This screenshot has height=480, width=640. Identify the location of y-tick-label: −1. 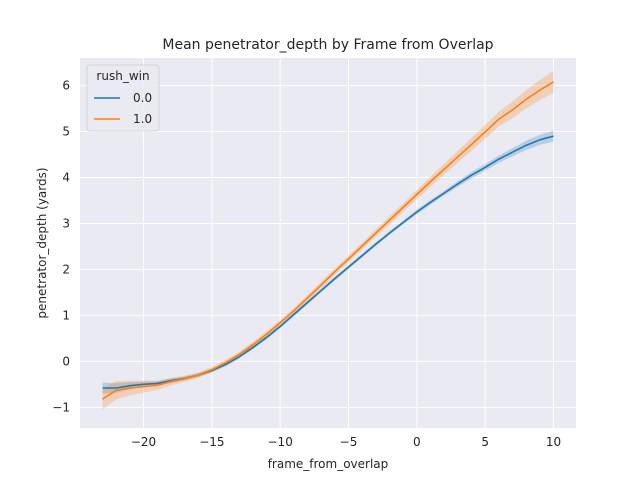
(61, 407).